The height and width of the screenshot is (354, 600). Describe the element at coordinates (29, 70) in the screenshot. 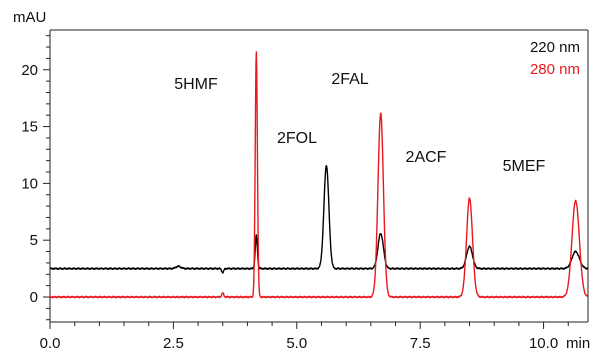

I see `y-tick-label: 20` at that location.